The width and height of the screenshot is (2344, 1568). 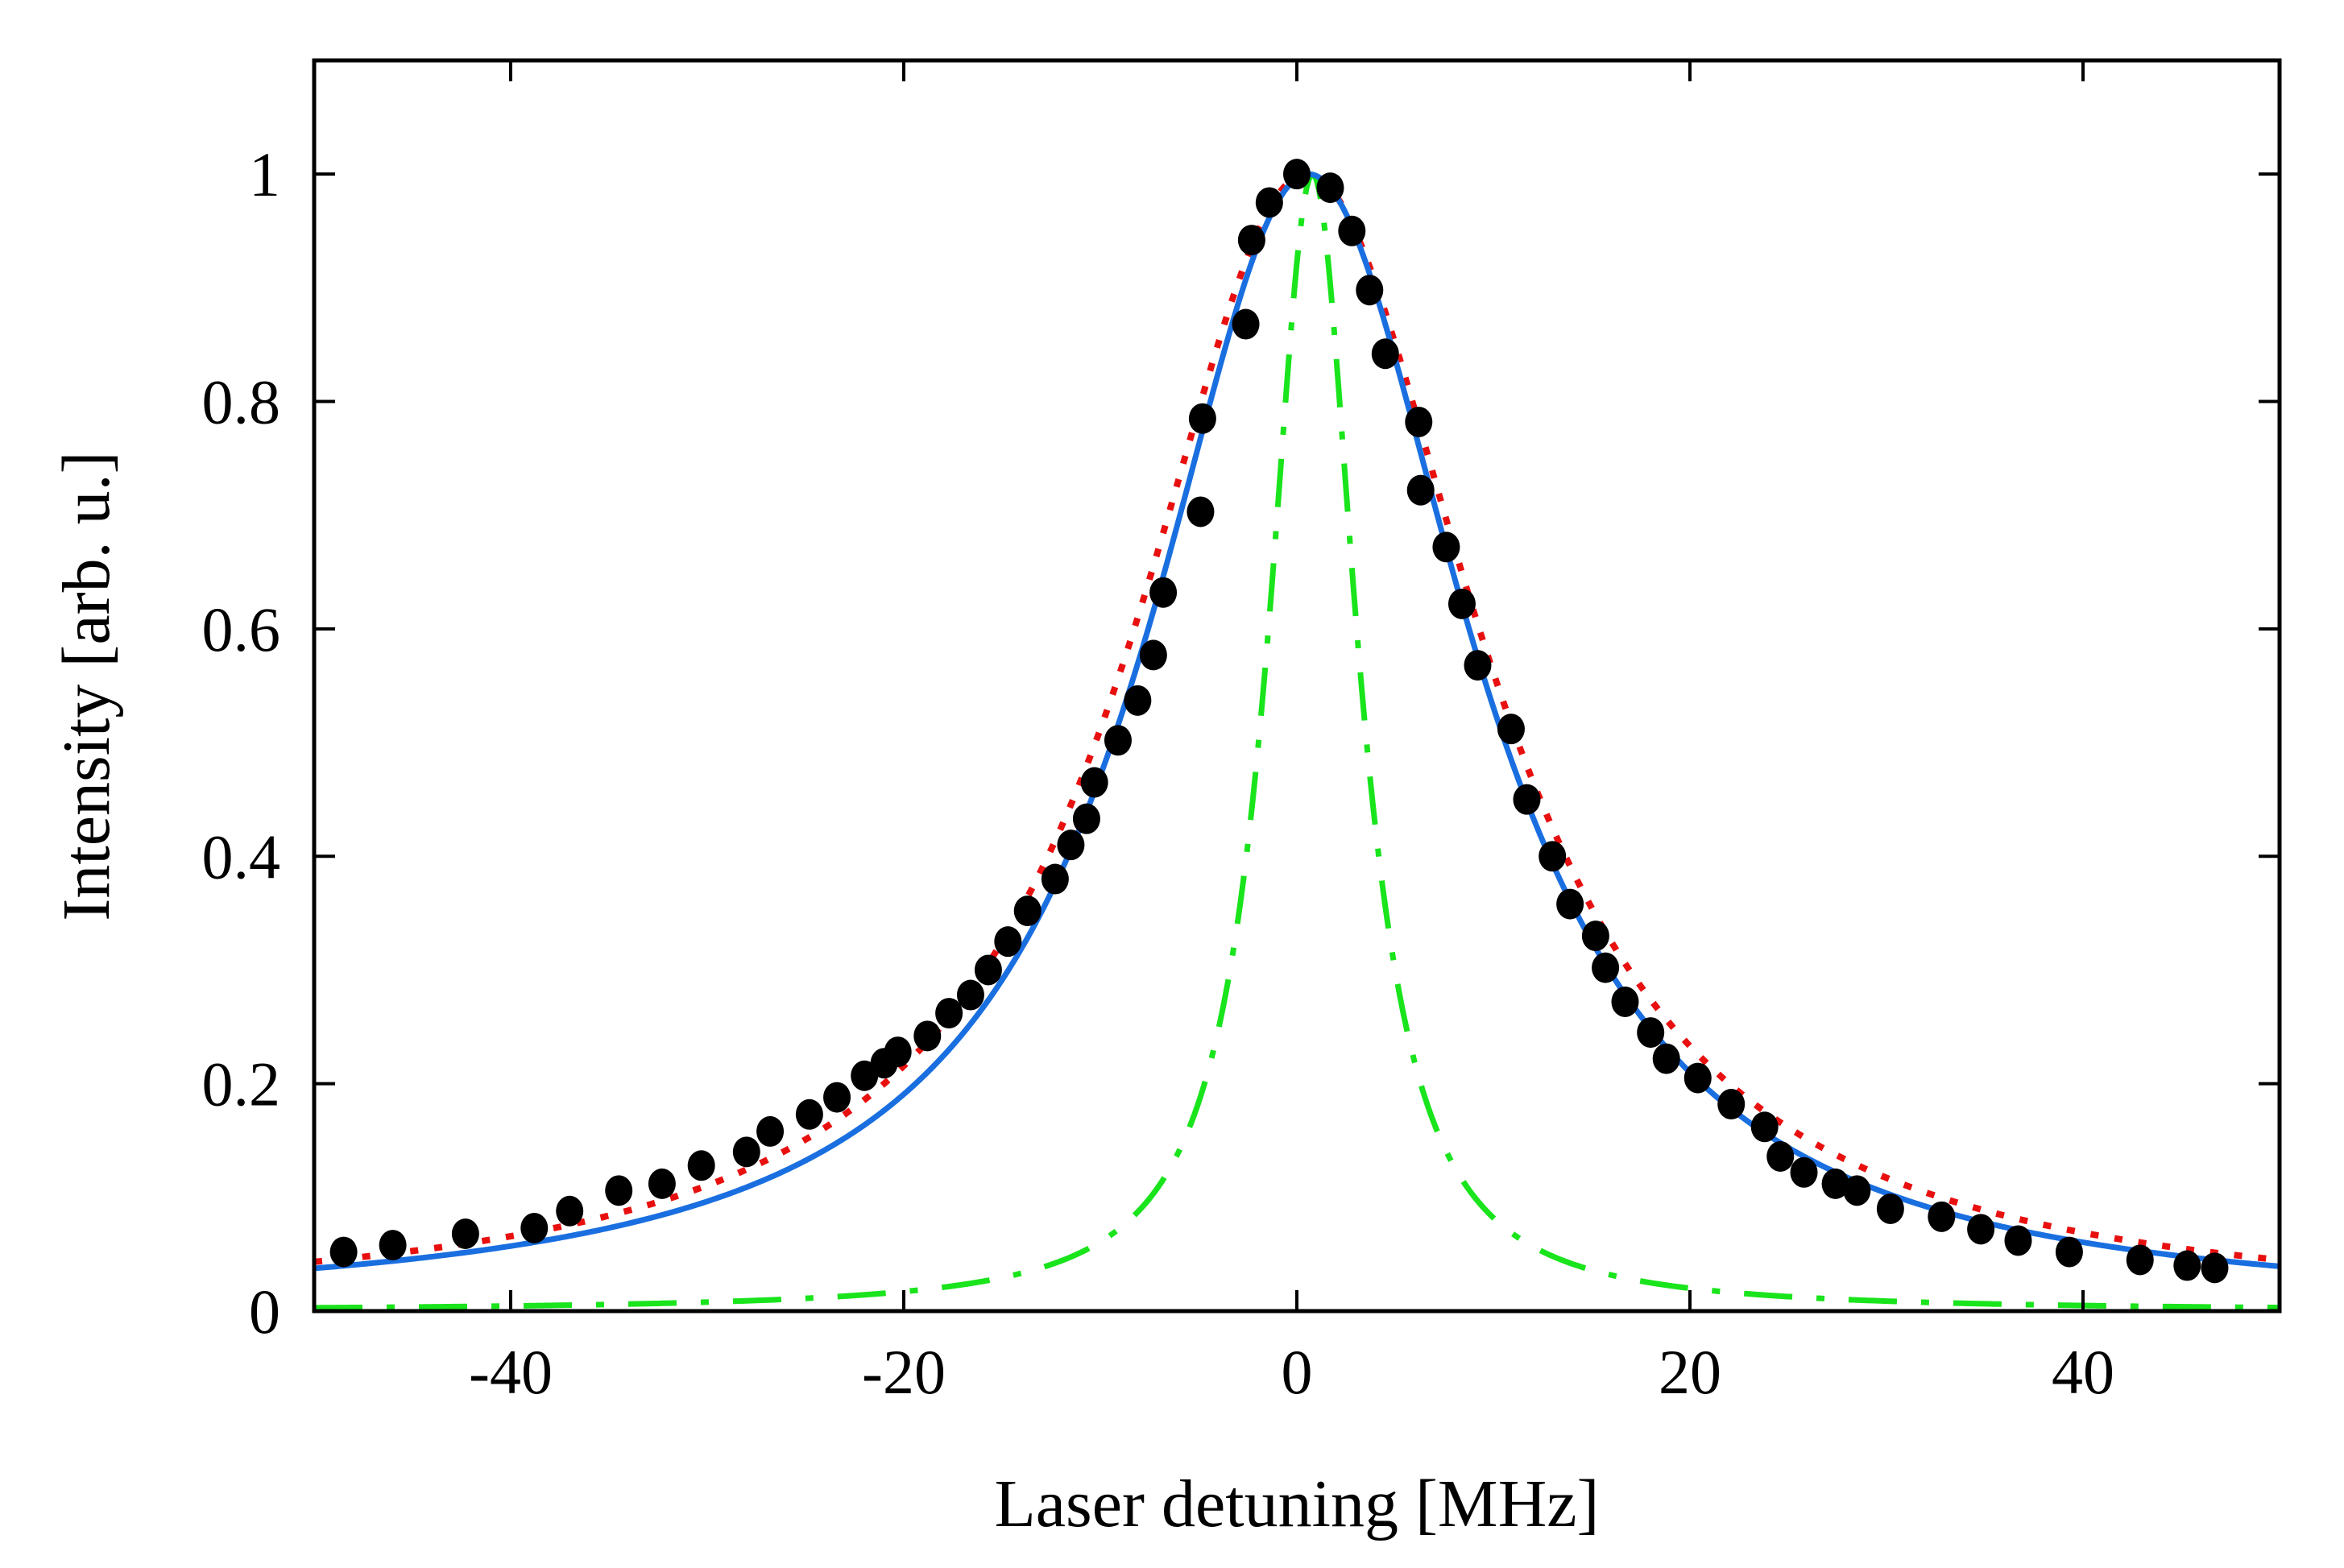 What do you see at coordinates (1297, 1372) in the screenshot?
I see `x-tick-label: 0` at bounding box center [1297, 1372].